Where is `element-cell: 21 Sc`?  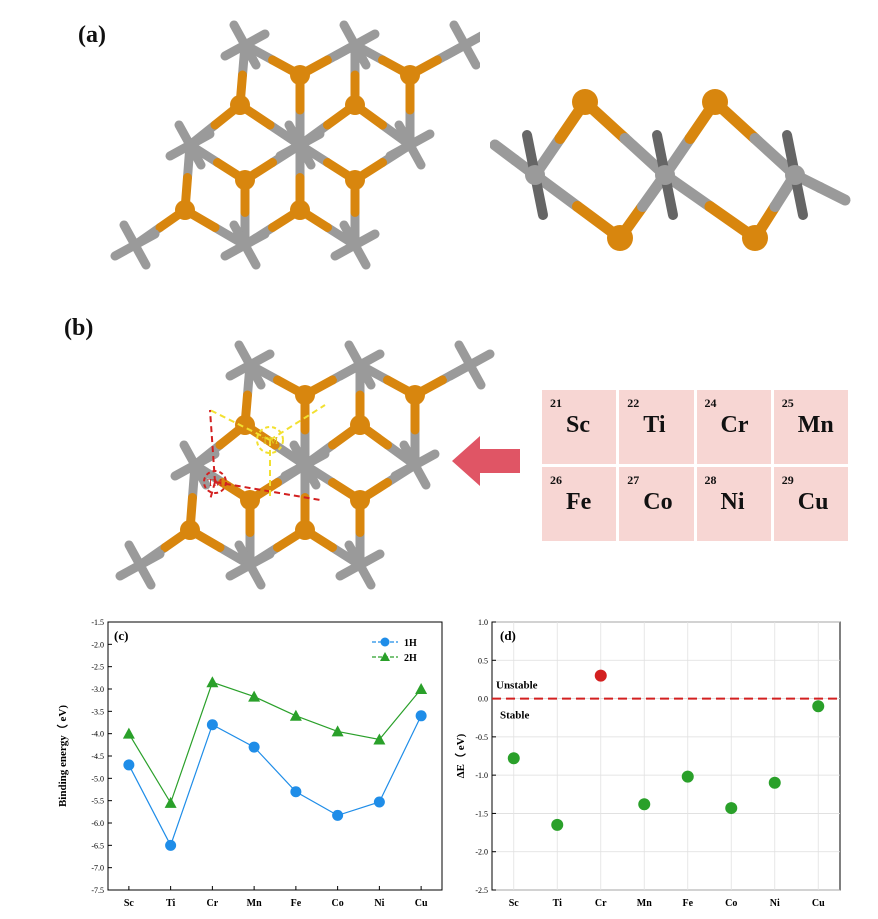 element-cell: 21 Sc is located at coordinates (579, 427).